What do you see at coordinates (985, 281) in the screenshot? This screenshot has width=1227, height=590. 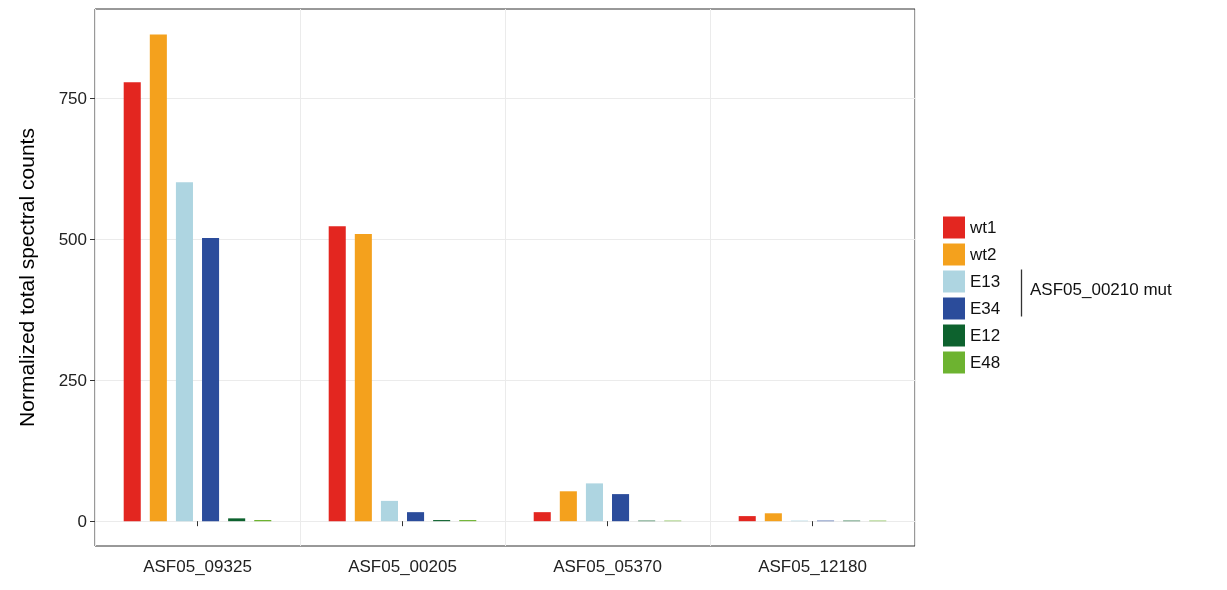 I see `legend-label: E13` at bounding box center [985, 281].